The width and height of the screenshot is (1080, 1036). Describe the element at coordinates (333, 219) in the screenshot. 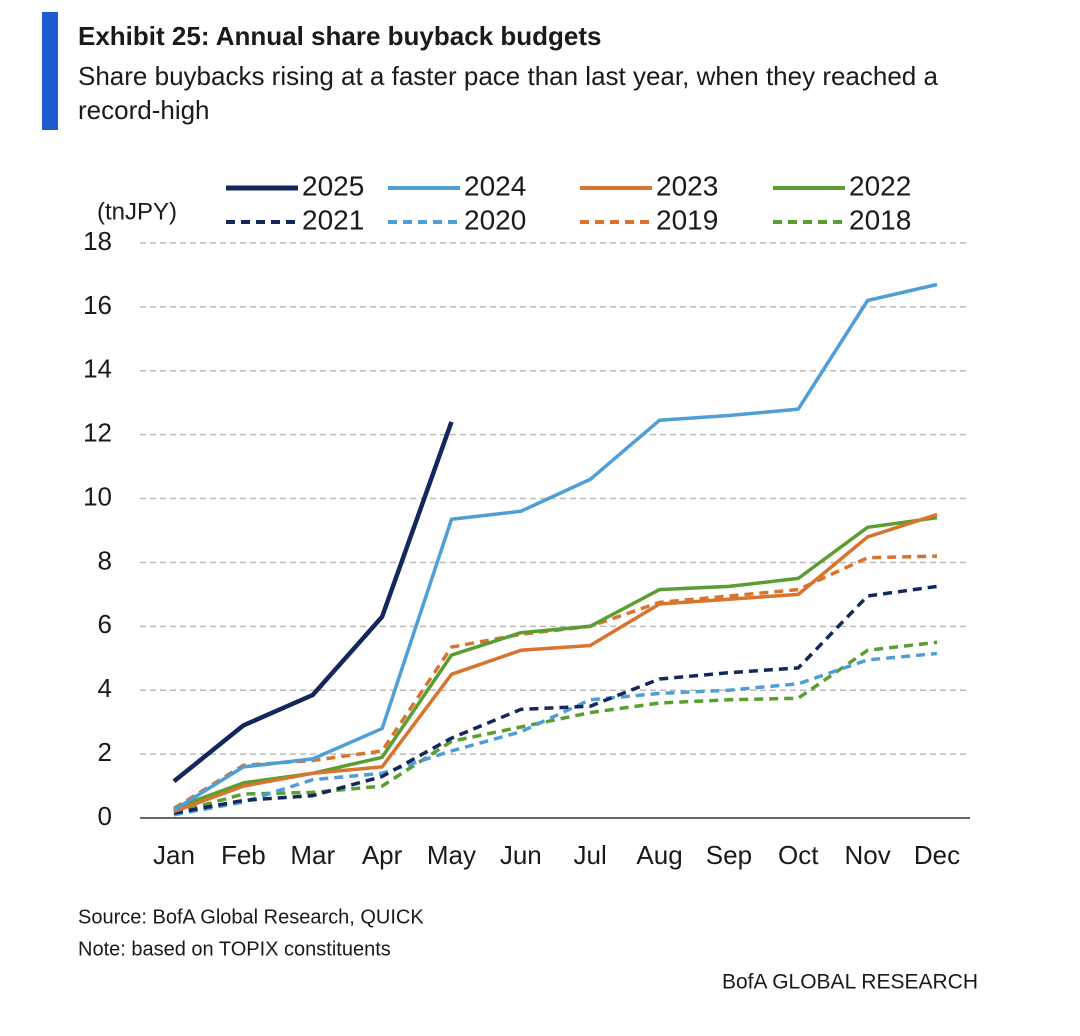

I see `legend-label: 2021` at that location.